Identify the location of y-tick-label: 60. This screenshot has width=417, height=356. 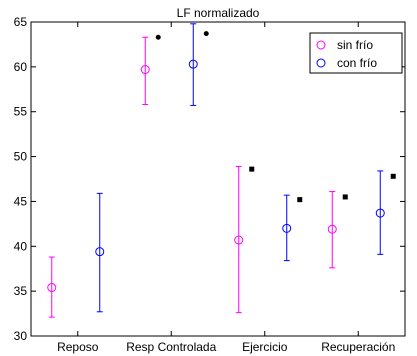
(21, 67).